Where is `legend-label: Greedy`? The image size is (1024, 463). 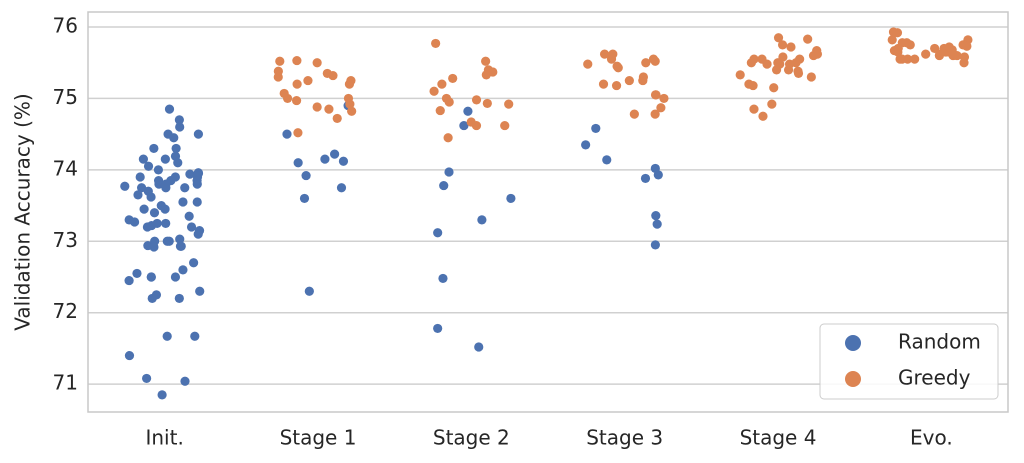 legend-label: Greedy is located at coordinates (934, 378).